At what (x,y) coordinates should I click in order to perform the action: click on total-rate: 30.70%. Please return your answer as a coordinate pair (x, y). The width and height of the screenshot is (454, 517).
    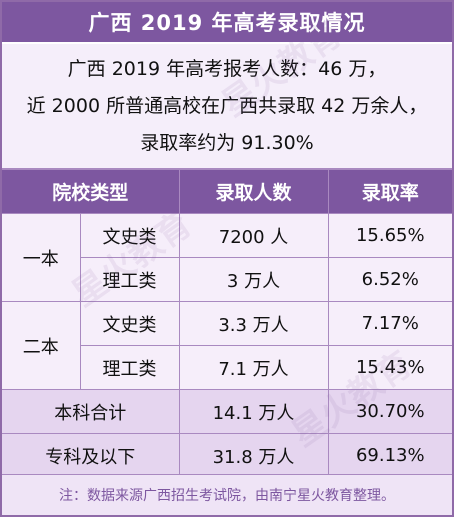
    Looking at the image, I should click on (389, 411).